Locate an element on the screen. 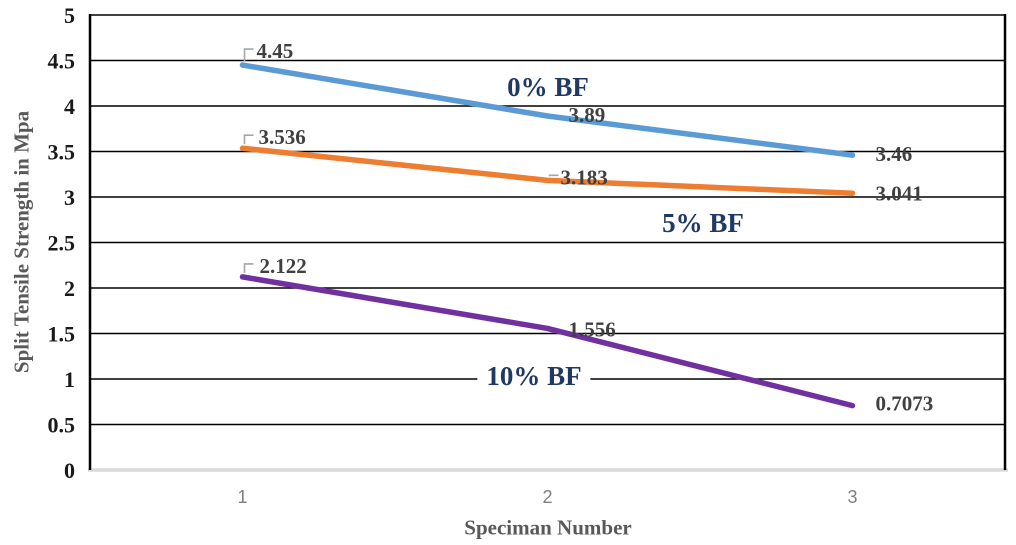 Image resolution: width=1016 pixels, height=545 pixels. y-tick-label: 0.5 is located at coordinates (62, 425).